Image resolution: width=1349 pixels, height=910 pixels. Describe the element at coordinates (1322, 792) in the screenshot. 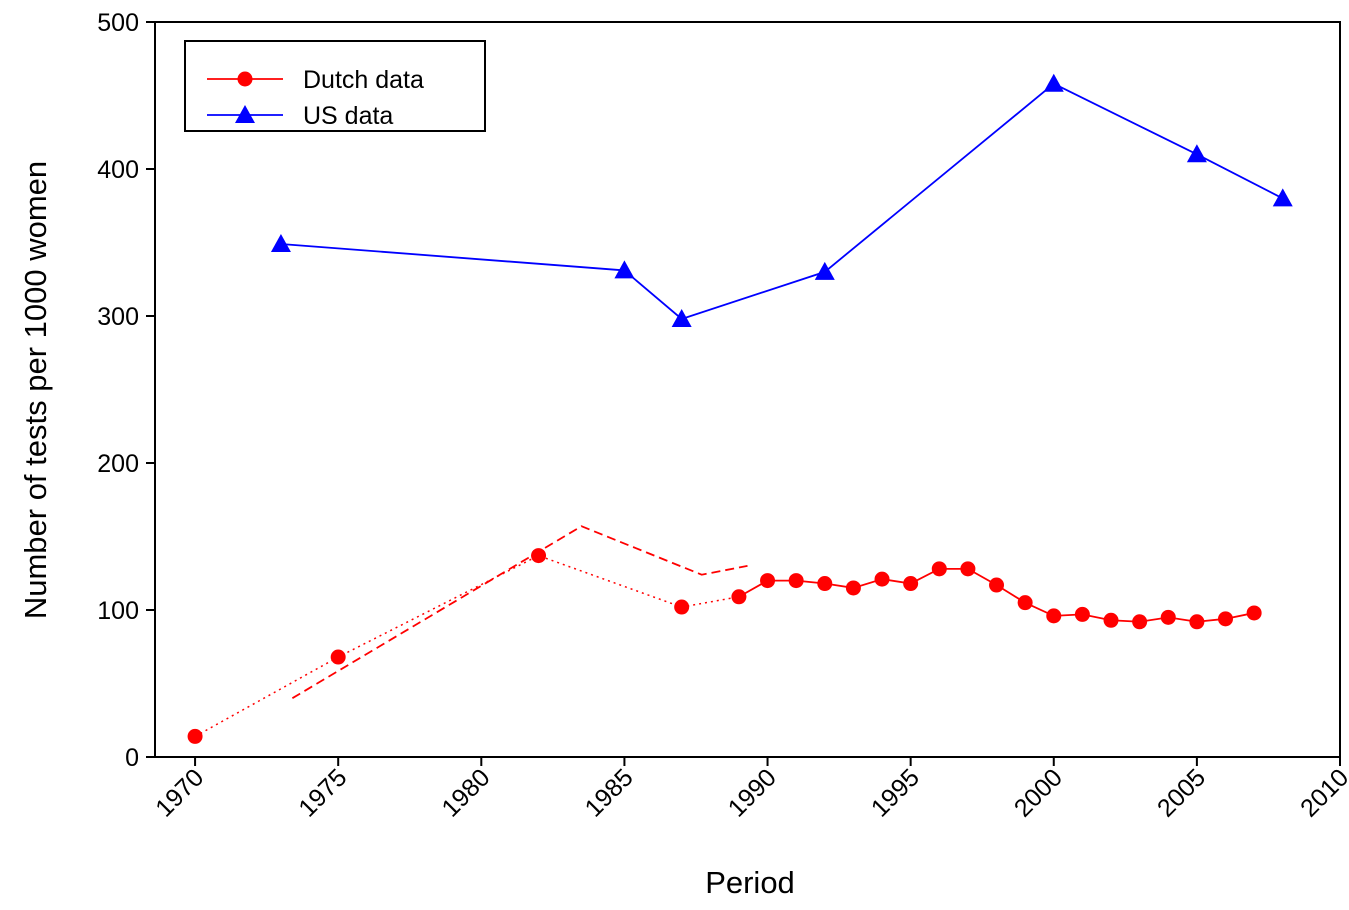

I see `x-tick-label: 2010` at that location.